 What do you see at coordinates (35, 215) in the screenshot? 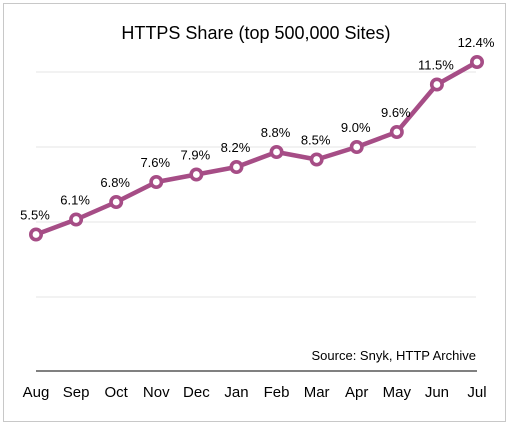
I see `data-label: 5.5%` at bounding box center [35, 215].